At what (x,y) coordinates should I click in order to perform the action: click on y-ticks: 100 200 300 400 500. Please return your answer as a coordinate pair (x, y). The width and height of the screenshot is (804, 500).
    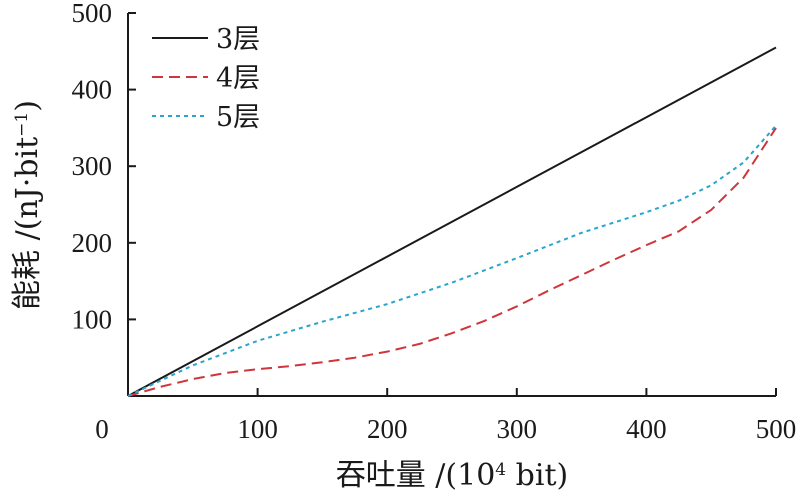
    Looking at the image, I should click on (104, 167).